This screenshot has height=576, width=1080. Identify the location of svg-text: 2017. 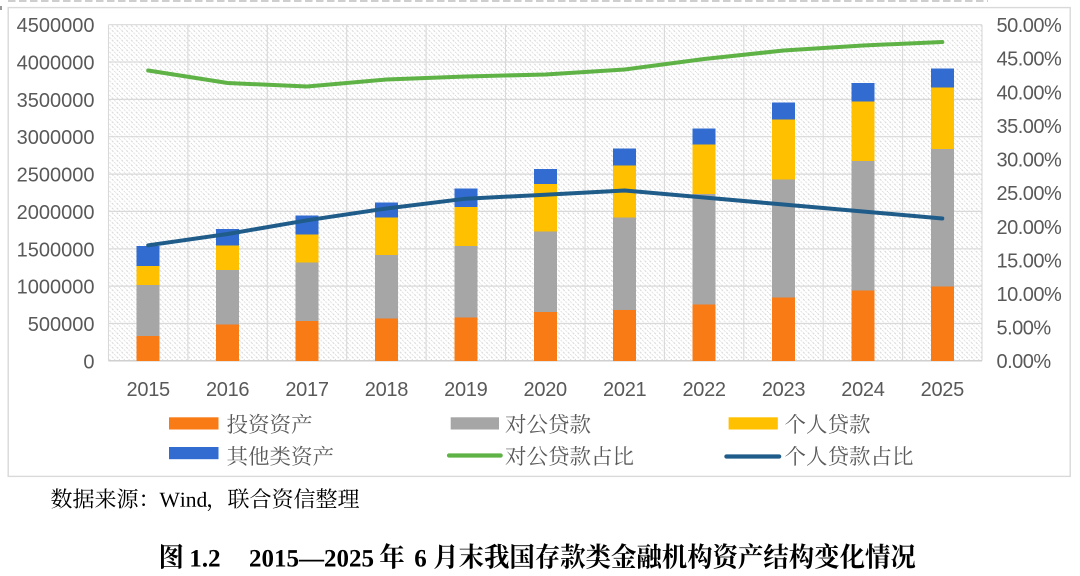
(306, 390).